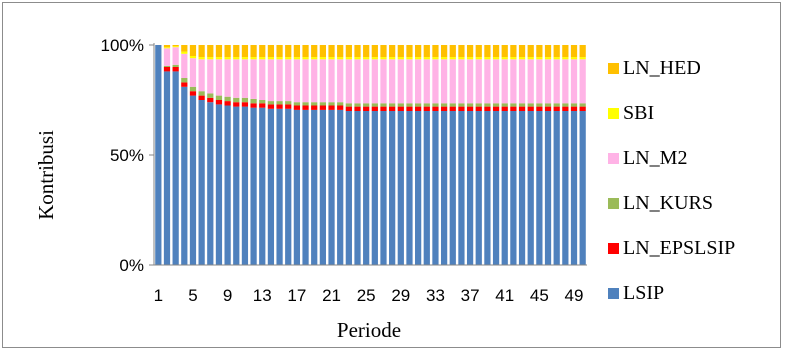 This screenshot has height=352, width=785. What do you see at coordinates (369, 330) in the screenshot?
I see `x-axis-title: Periode` at bounding box center [369, 330].